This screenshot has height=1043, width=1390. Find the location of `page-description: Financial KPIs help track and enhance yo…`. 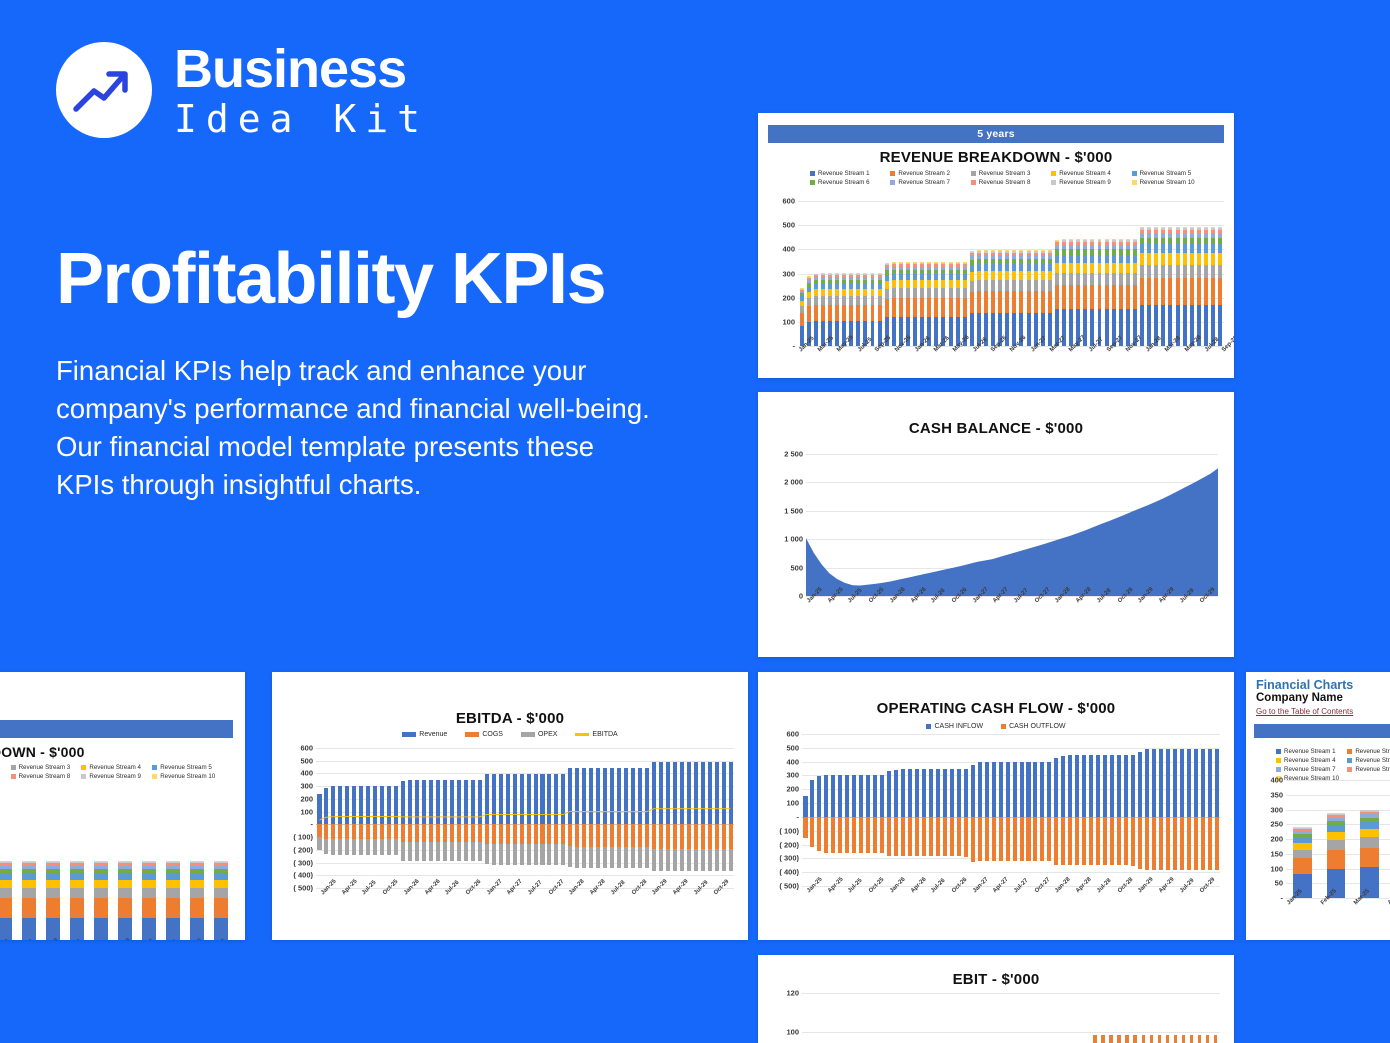

page-description: Financial KPIs help track and enhance yo… is located at coordinates (353, 427).